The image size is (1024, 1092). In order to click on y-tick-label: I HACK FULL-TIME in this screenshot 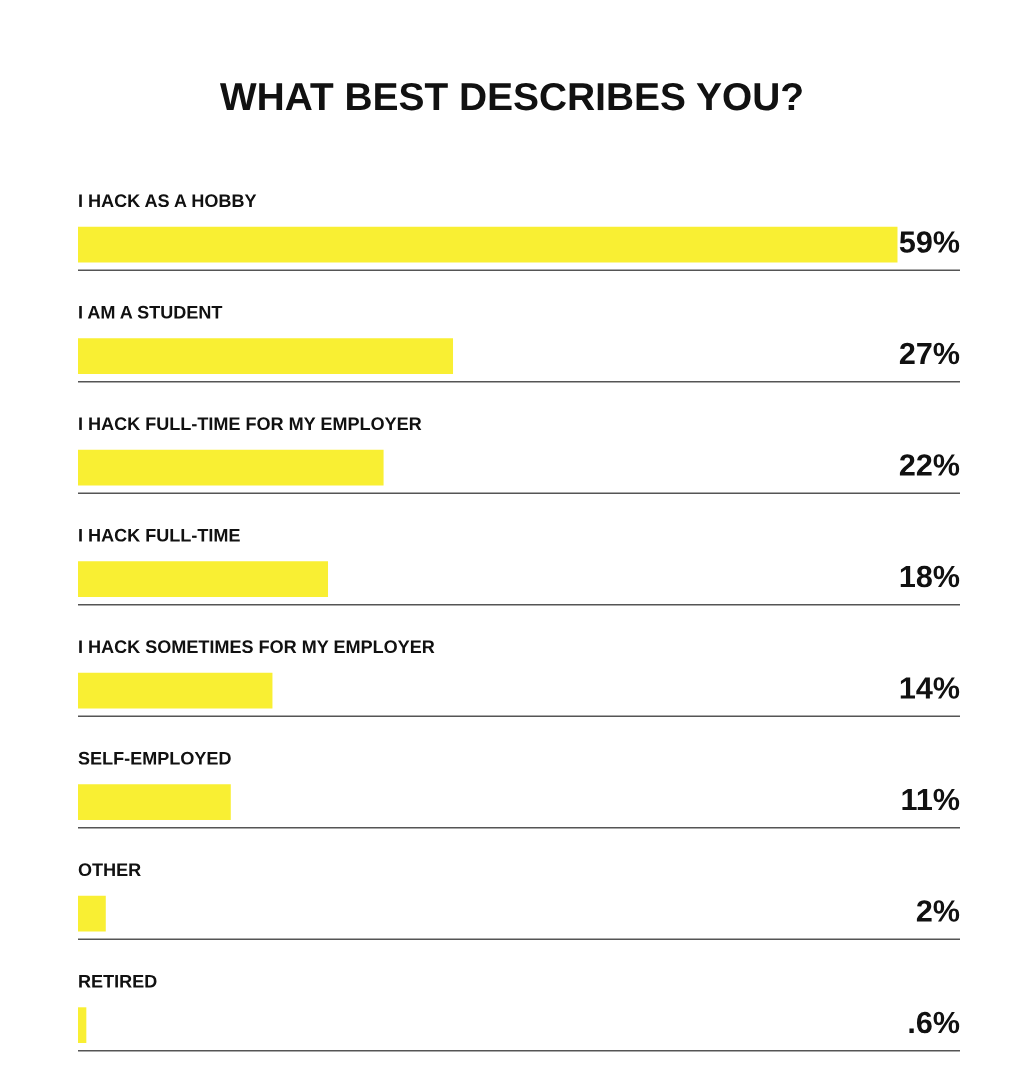, I will do `click(159, 535)`.